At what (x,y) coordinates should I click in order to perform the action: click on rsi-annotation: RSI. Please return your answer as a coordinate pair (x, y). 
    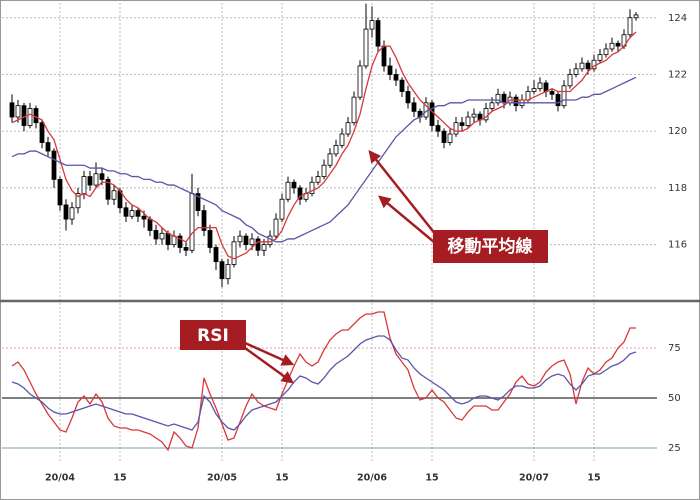
    Looking at the image, I should click on (237, 352).